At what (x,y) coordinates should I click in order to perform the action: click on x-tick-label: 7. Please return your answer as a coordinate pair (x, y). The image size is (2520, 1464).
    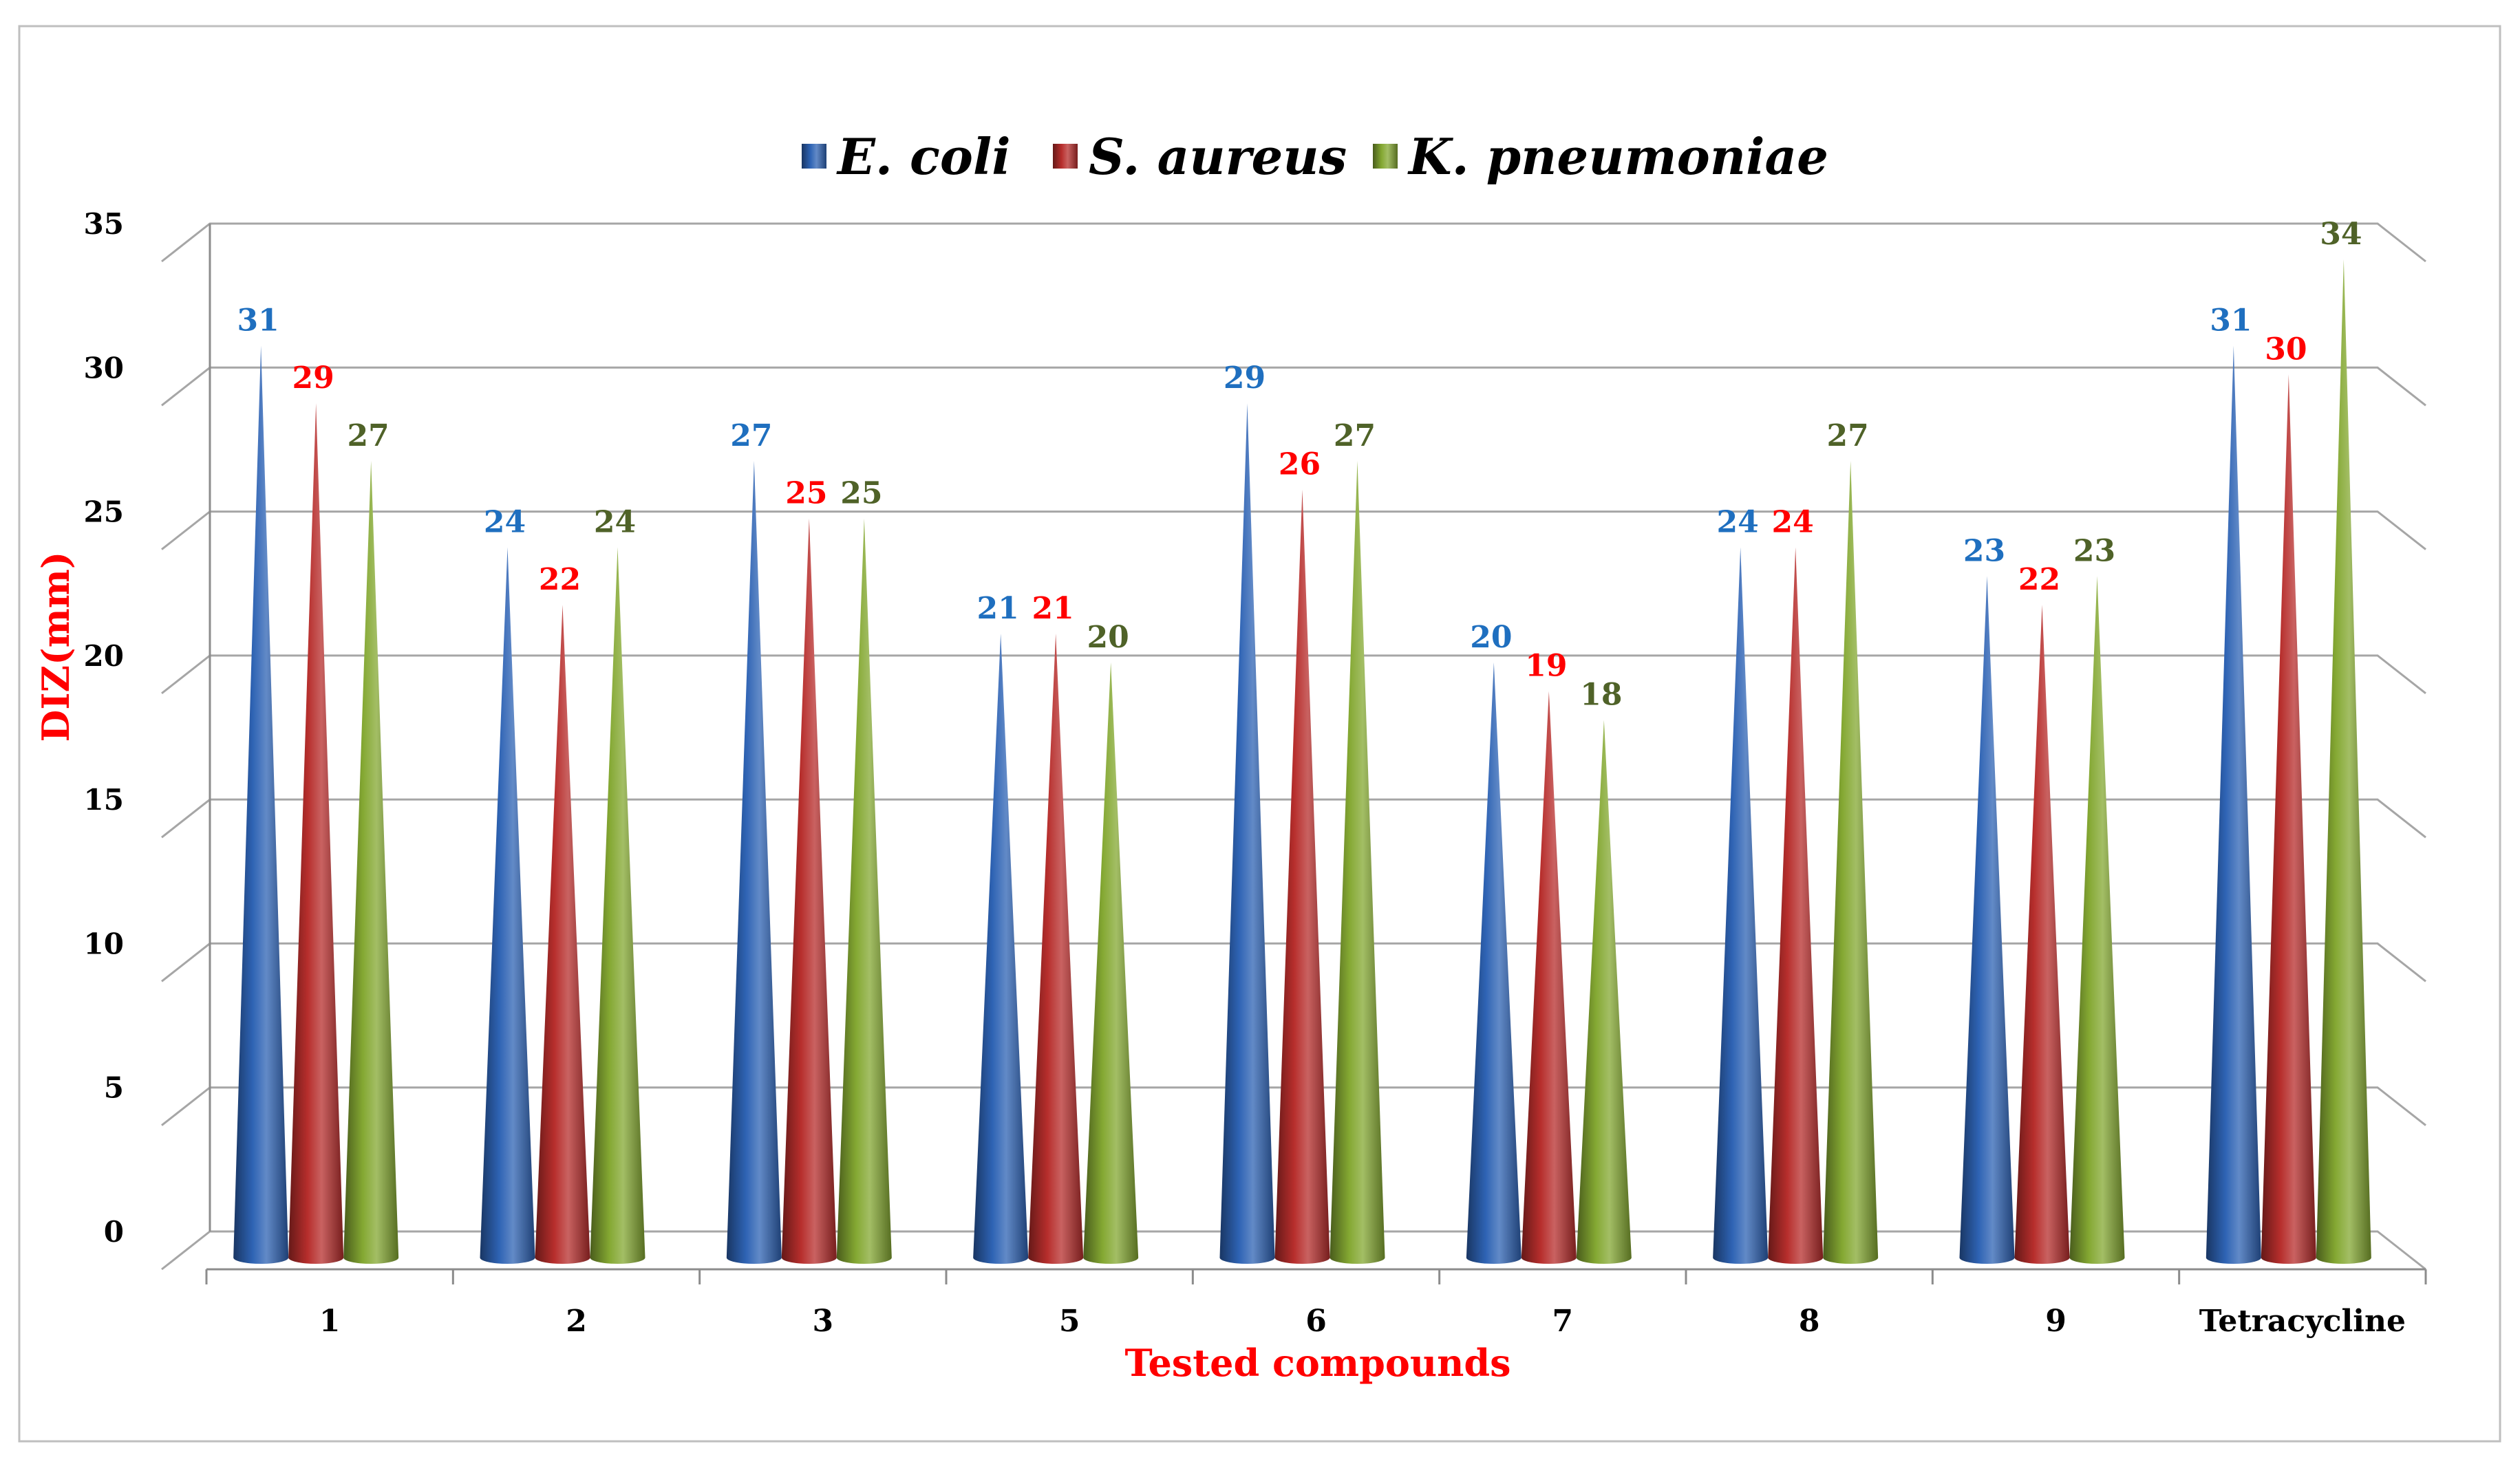
    Looking at the image, I should click on (1563, 1322).